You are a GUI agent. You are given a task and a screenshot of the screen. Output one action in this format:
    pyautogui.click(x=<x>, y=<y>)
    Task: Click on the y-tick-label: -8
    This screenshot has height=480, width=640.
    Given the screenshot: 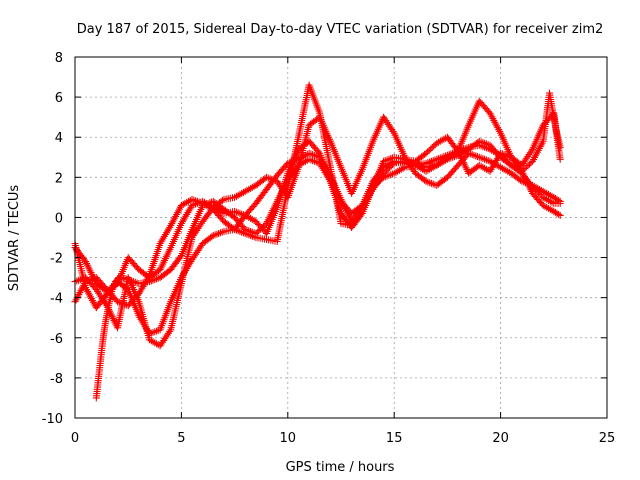 What is the action you would take?
    pyautogui.click(x=56, y=379)
    